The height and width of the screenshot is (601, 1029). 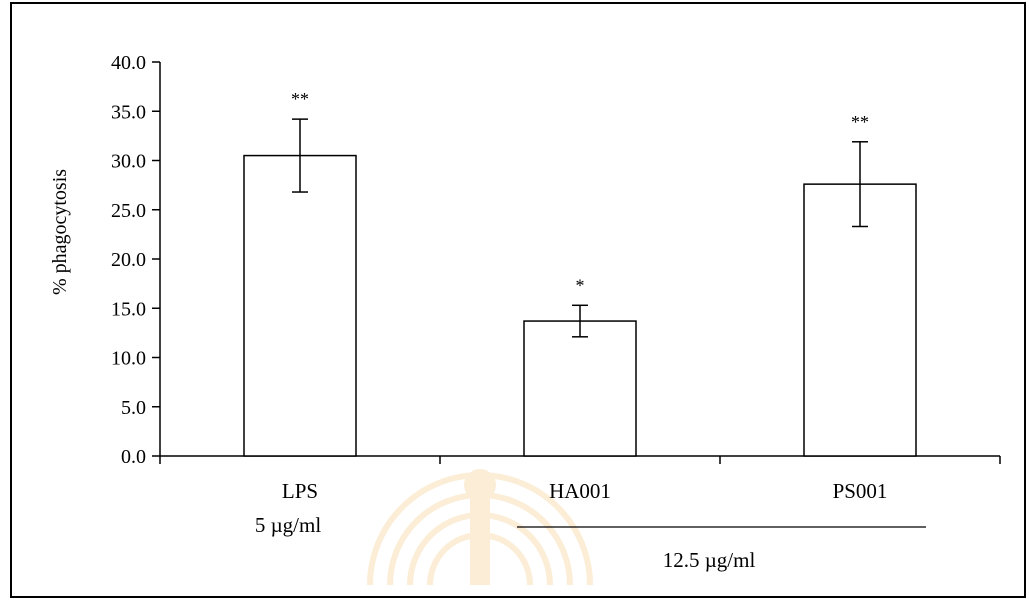 What do you see at coordinates (580, 388) in the screenshot?
I see `bar-ha001` at bounding box center [580, 388].